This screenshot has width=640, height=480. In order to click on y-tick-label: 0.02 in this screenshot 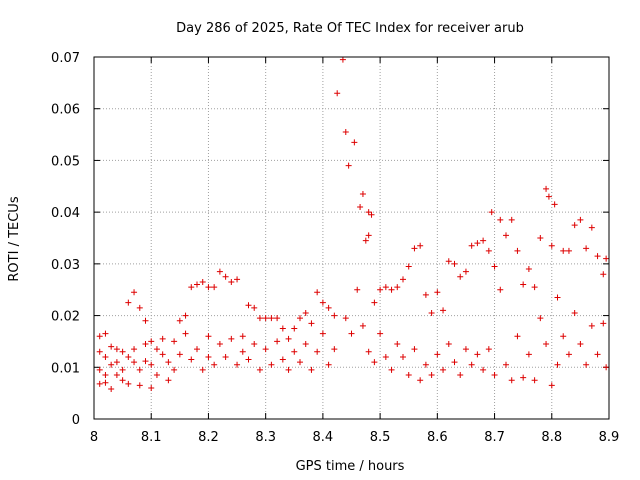, I will do `click(65, 317)`.